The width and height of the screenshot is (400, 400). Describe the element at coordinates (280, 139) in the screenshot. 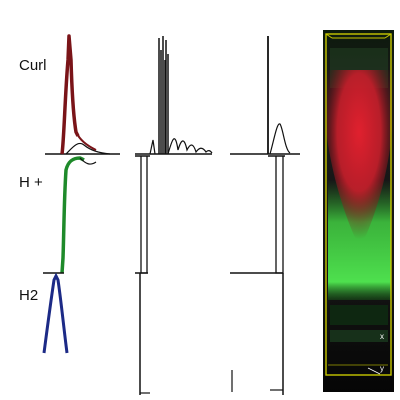

I see `panel-3-bump` at that location.